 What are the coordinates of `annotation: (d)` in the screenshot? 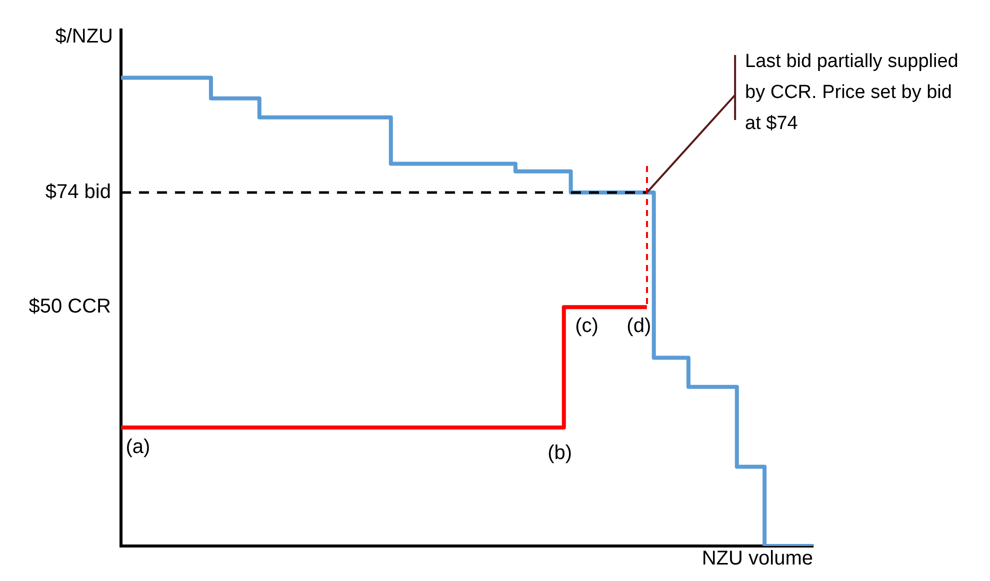 It's located at (639, 326).